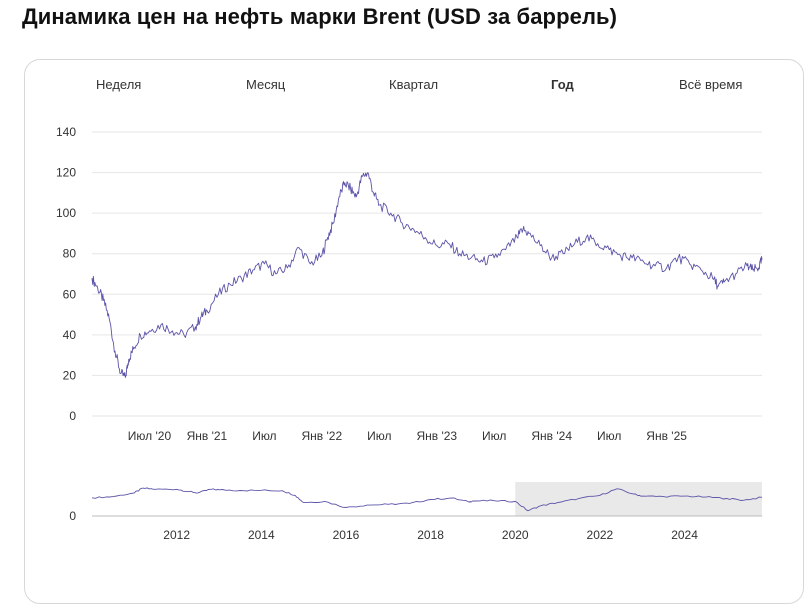 The width and height of the screenshot is (807, 609). What do you see at coordinates (322, 436) in the screenshot?
I see `x-tick-label: Янв '22` at bounding box center [322, 436].